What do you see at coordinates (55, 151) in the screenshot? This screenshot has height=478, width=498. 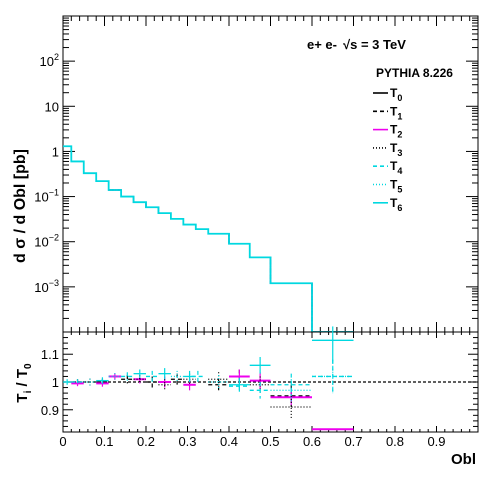 I see `y-tick-label: 1` at bounding box center [55, 151].